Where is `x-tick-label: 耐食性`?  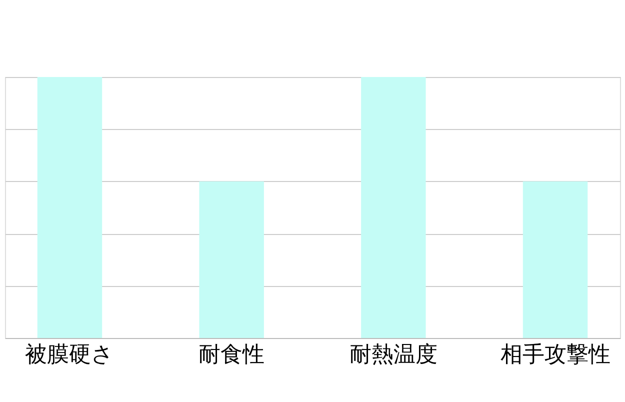
x-tick-label: 耐食性 is located at coordinates (231, 355).